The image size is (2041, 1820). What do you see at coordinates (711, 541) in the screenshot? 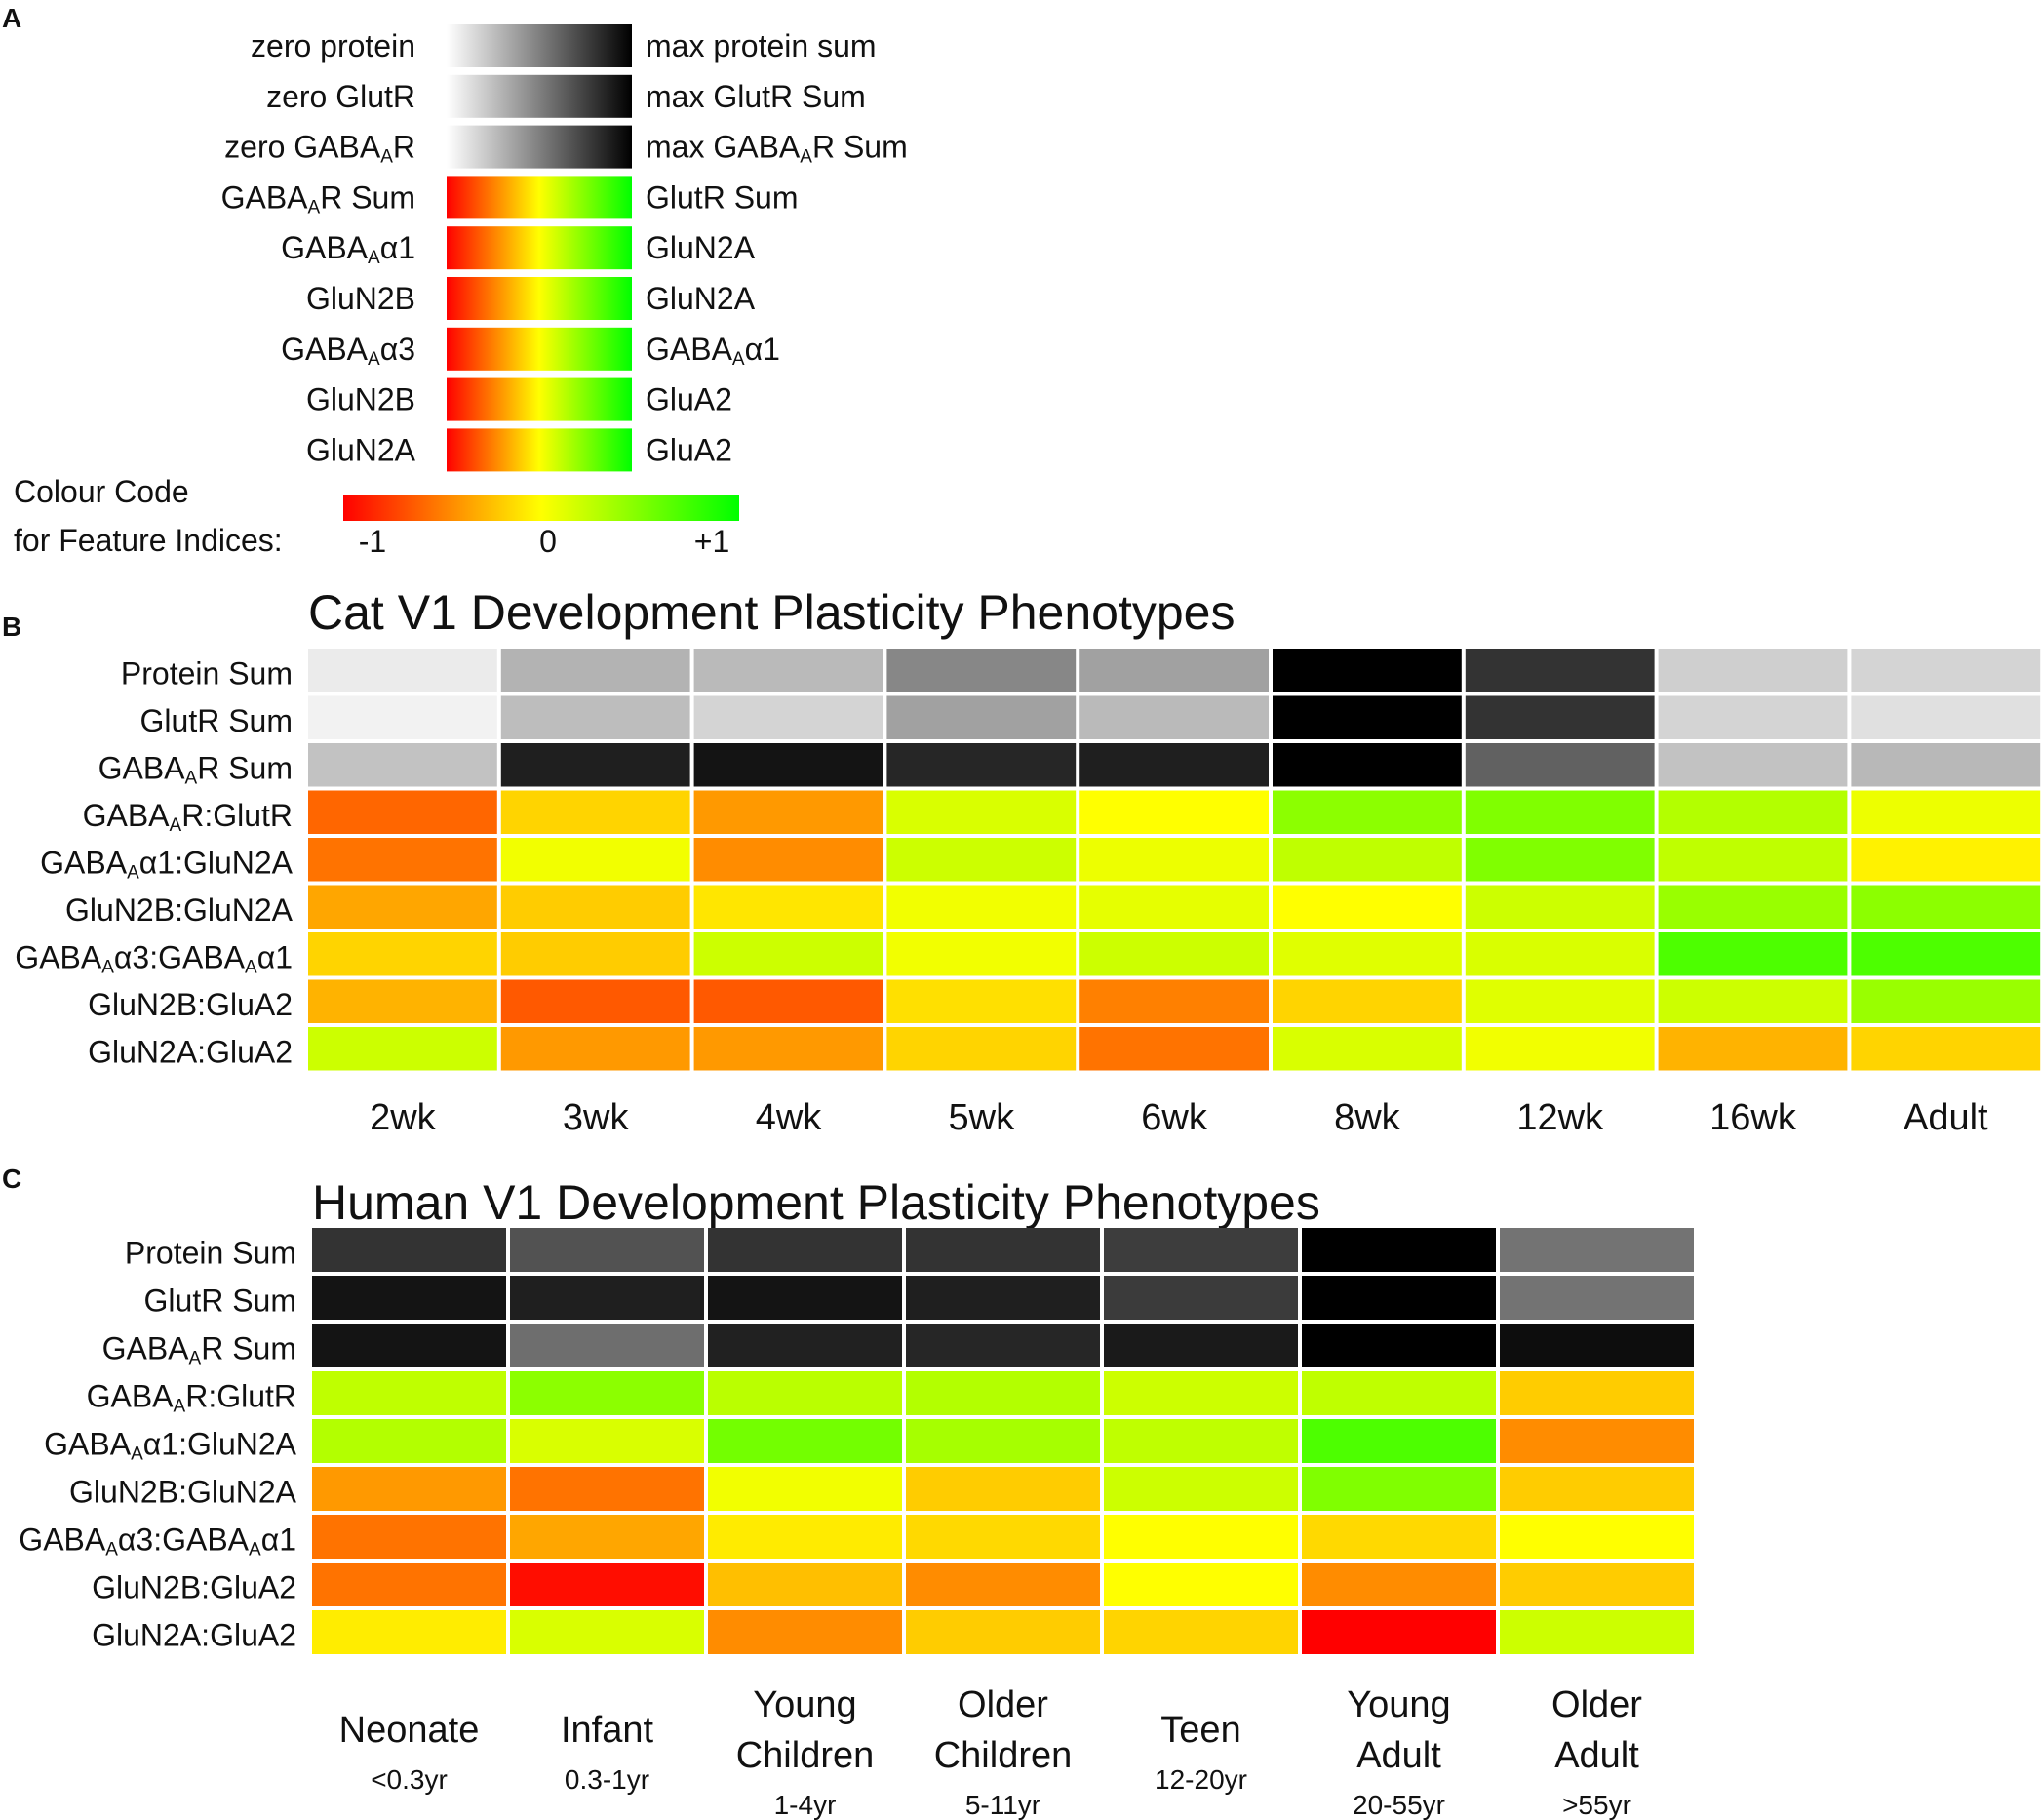
I see `colour-code-tick: +1` at bounding box center [711, 541].